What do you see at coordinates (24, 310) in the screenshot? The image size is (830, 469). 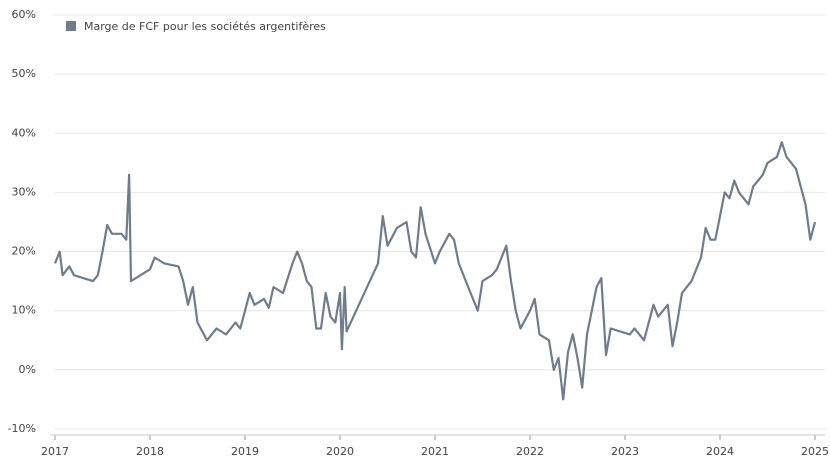 I see `y-tick-label: 10%` at bounding box center [24, 310].